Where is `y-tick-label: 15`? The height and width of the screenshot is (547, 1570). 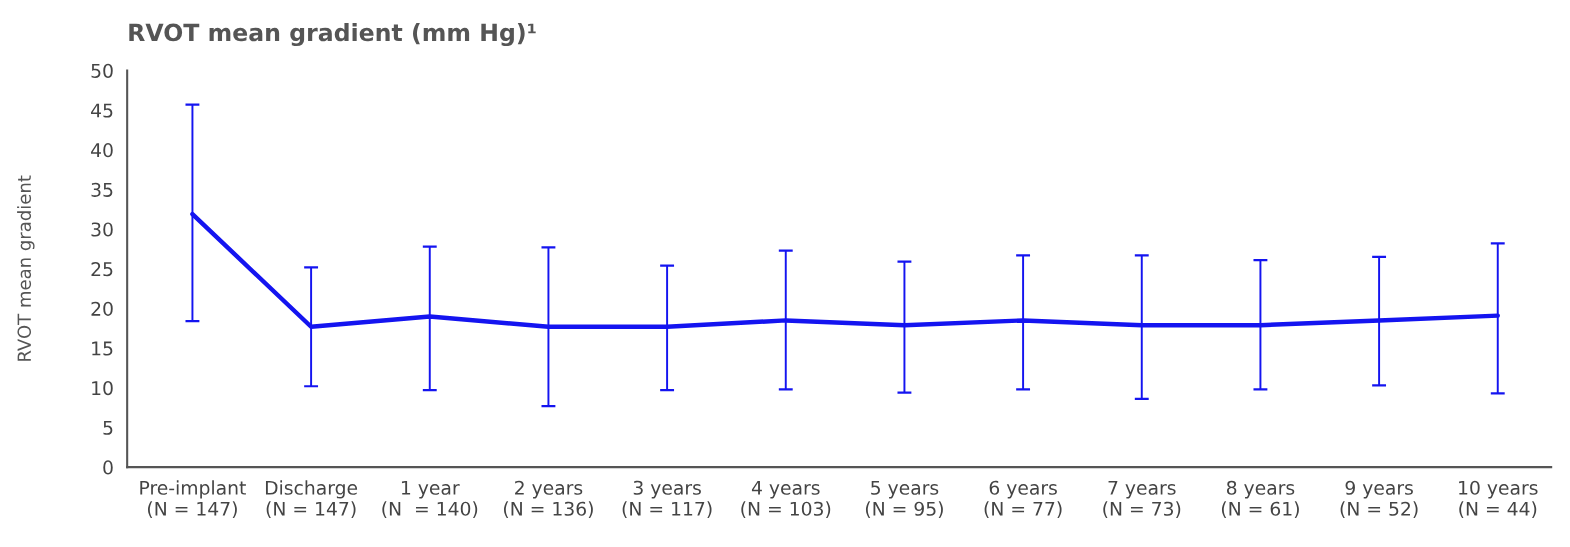
y-tick-label: 15 is located at coordinates (102, 348).